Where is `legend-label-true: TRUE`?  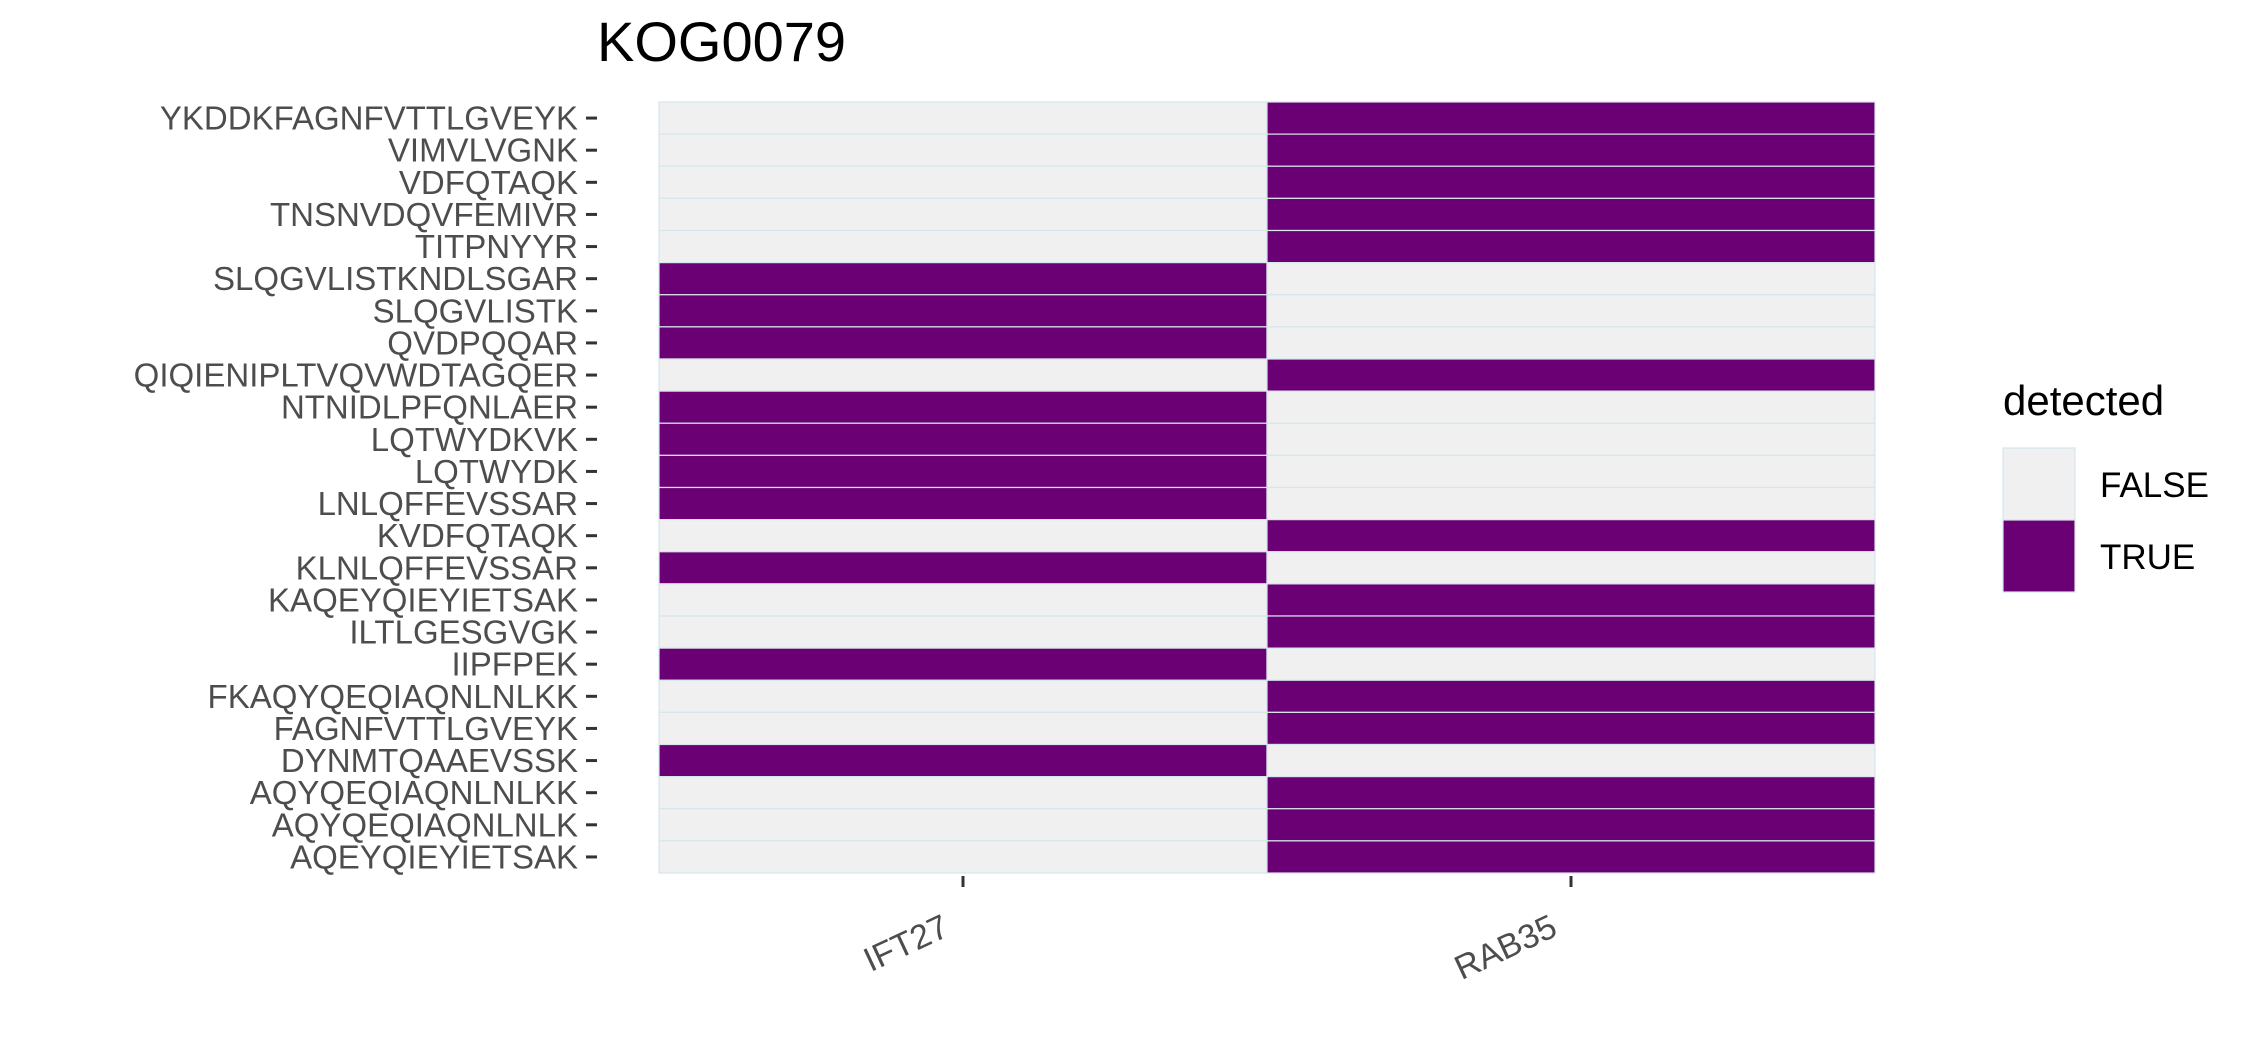
legend-label-true: TRUE is located at coordinates (2148, 557).